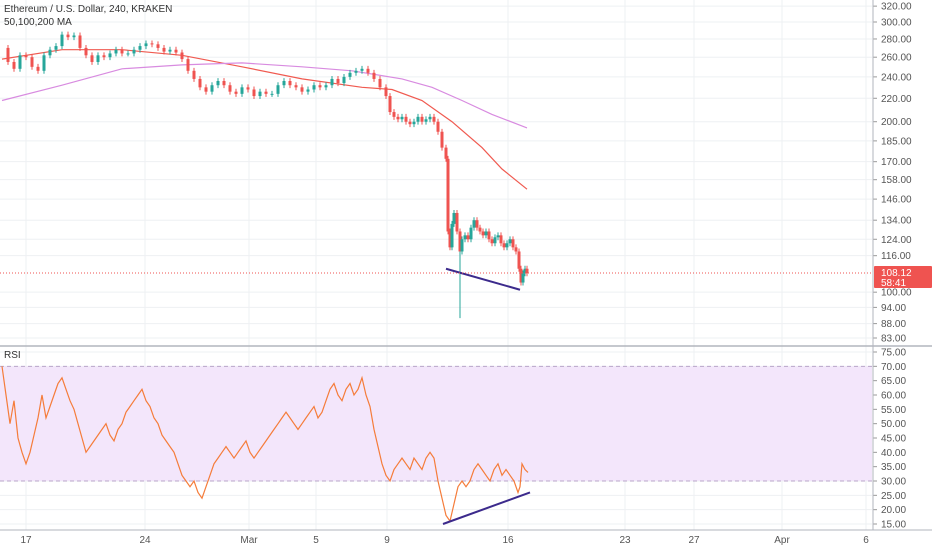 The image size is (932, 555). I want to click on price-tick-label: 220.00, so click(896, 99).